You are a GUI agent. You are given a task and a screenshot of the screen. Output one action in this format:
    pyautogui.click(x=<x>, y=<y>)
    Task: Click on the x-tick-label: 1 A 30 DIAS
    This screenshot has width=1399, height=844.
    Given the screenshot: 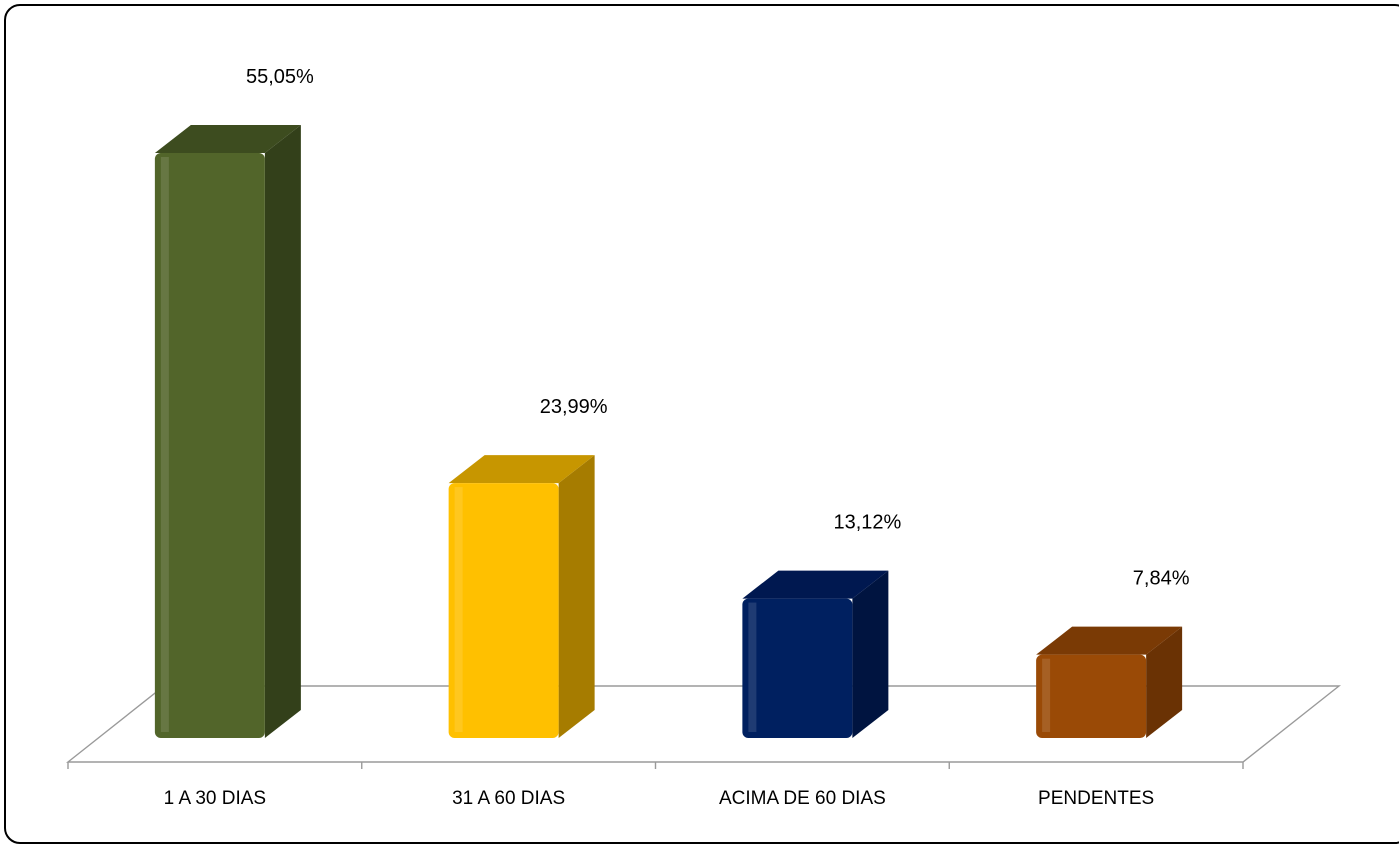 What is the action you would take?
    pyautogui.click(x=215, y=798)
    